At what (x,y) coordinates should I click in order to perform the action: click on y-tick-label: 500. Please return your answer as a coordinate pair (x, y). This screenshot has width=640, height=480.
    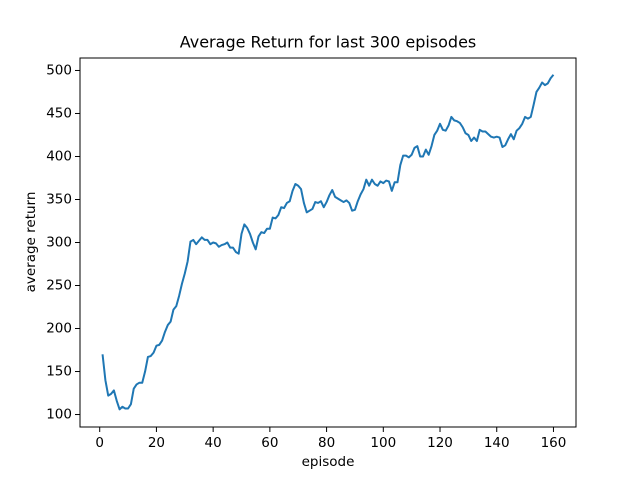
    Looking at the image, I should click on (59, 70).